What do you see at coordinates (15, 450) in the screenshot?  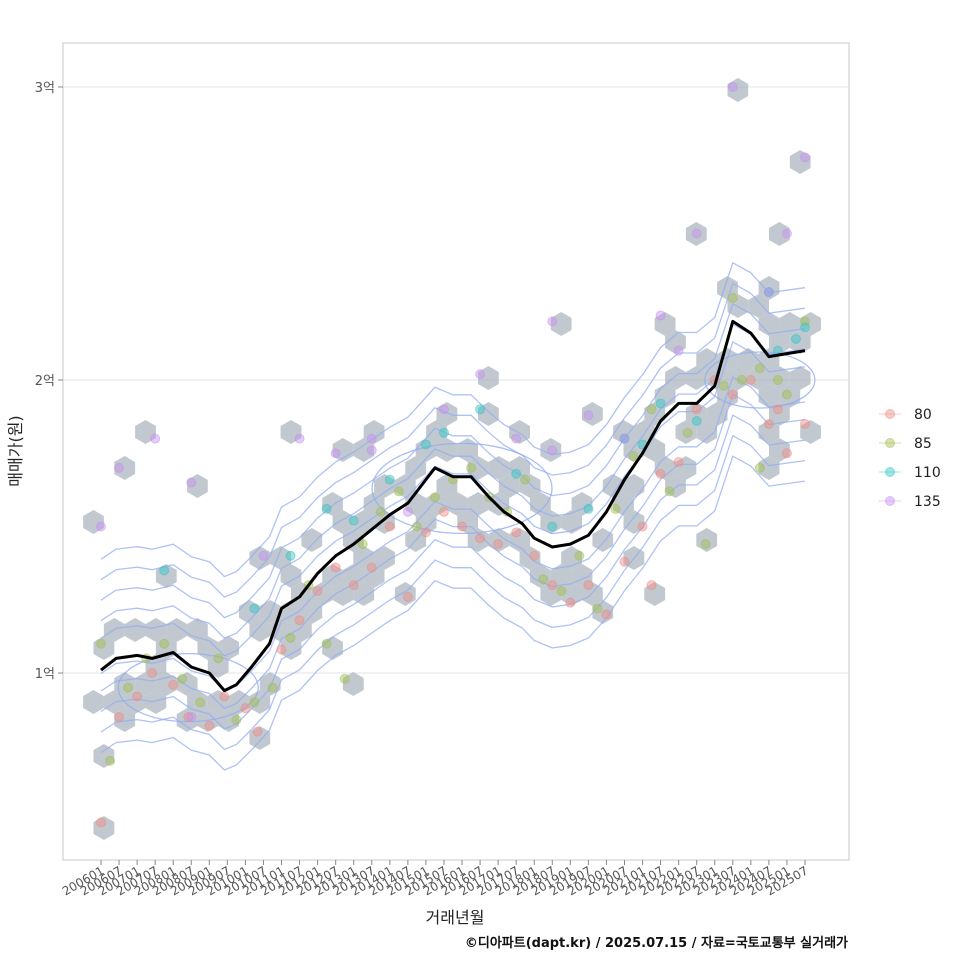 I see `y-axis-title: 매매가(원)` at bounding box center [15, 450].